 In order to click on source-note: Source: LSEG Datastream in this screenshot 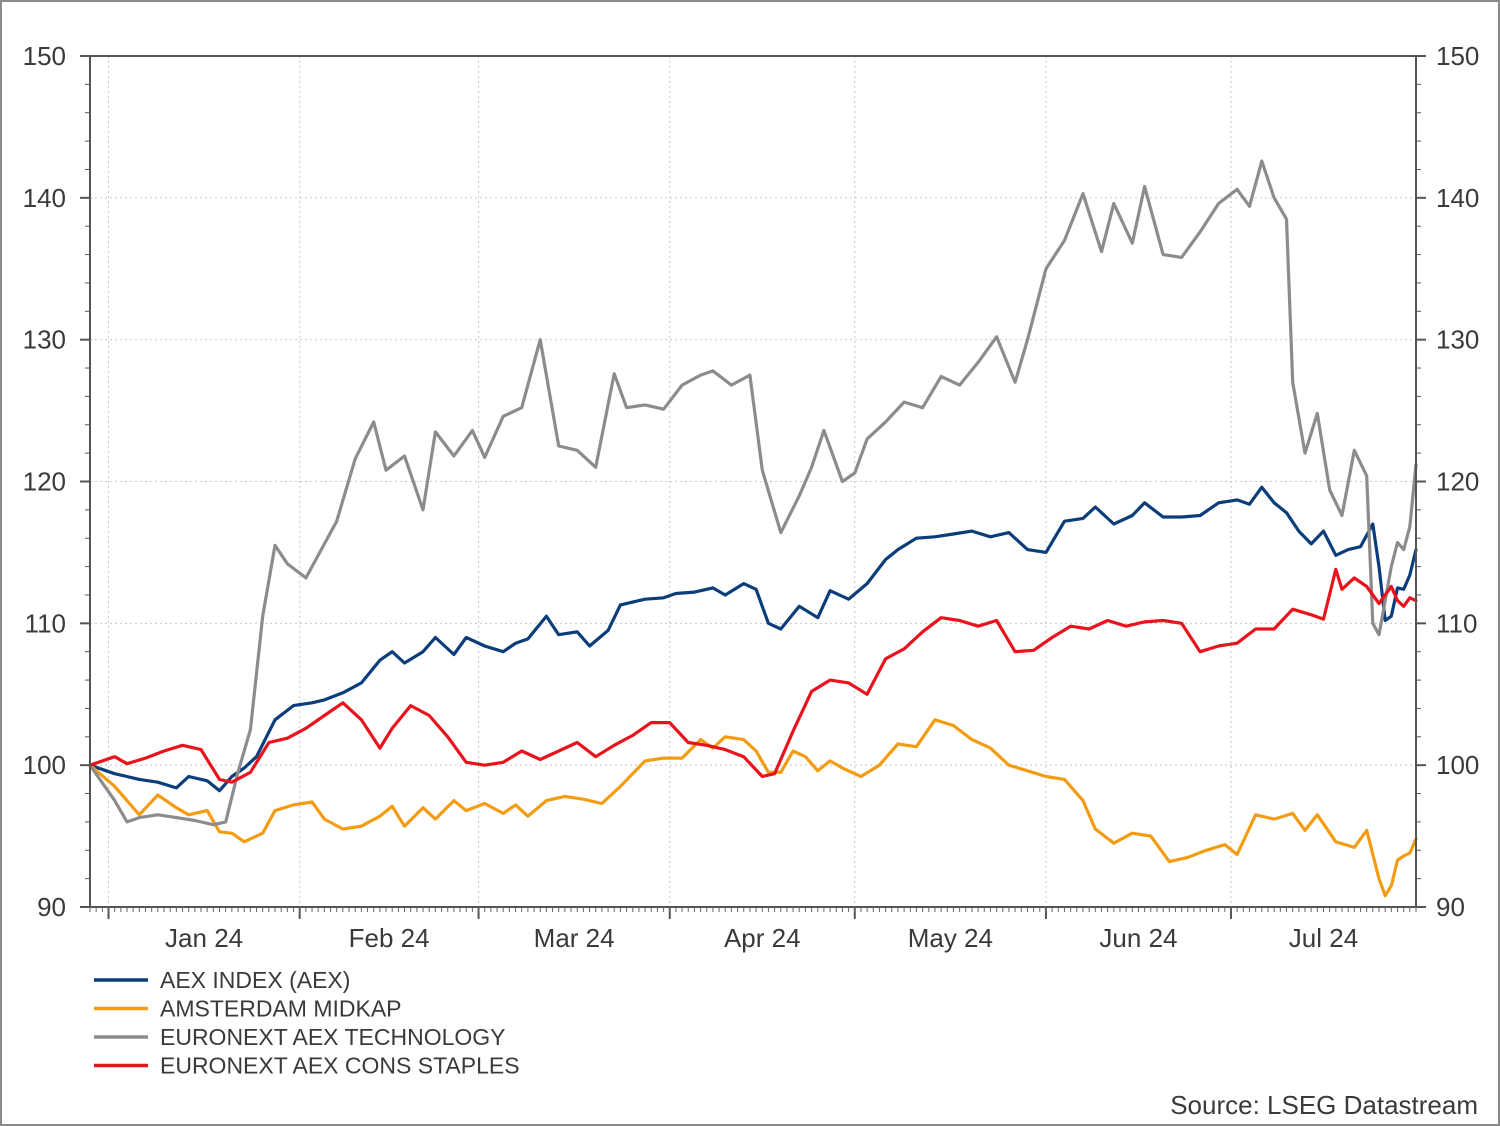, I will do `click(1324, 1105)`.